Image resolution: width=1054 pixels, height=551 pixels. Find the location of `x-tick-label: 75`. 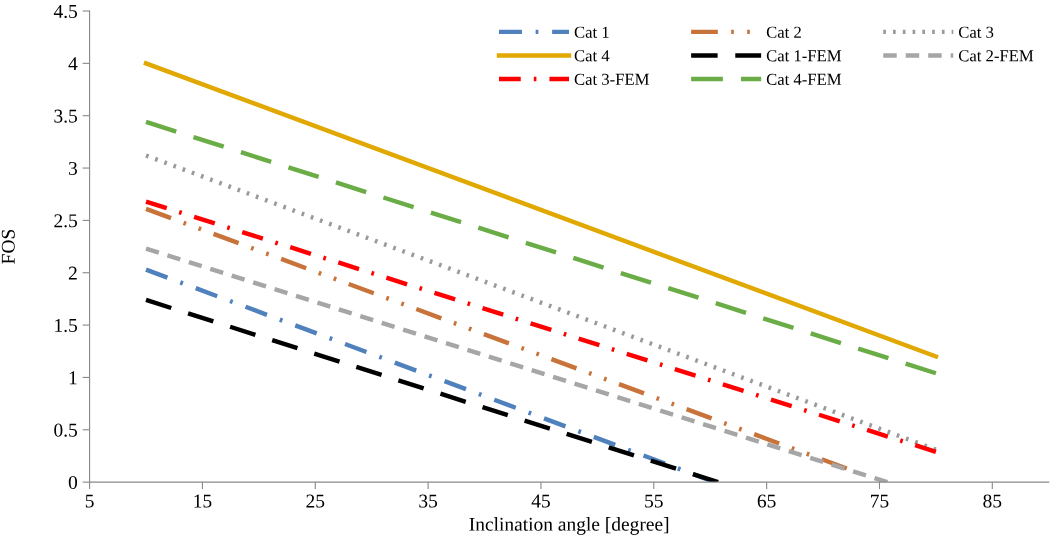

x-tick-label: 75 is located at coordinates (880, 501).